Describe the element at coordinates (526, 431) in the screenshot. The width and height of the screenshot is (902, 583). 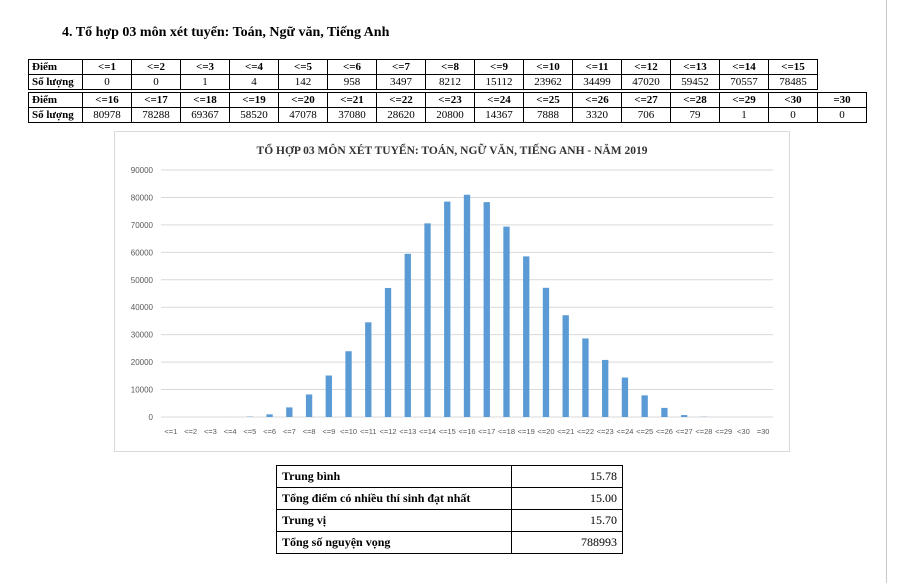
I see `x-tick-label: <=19` at that location.